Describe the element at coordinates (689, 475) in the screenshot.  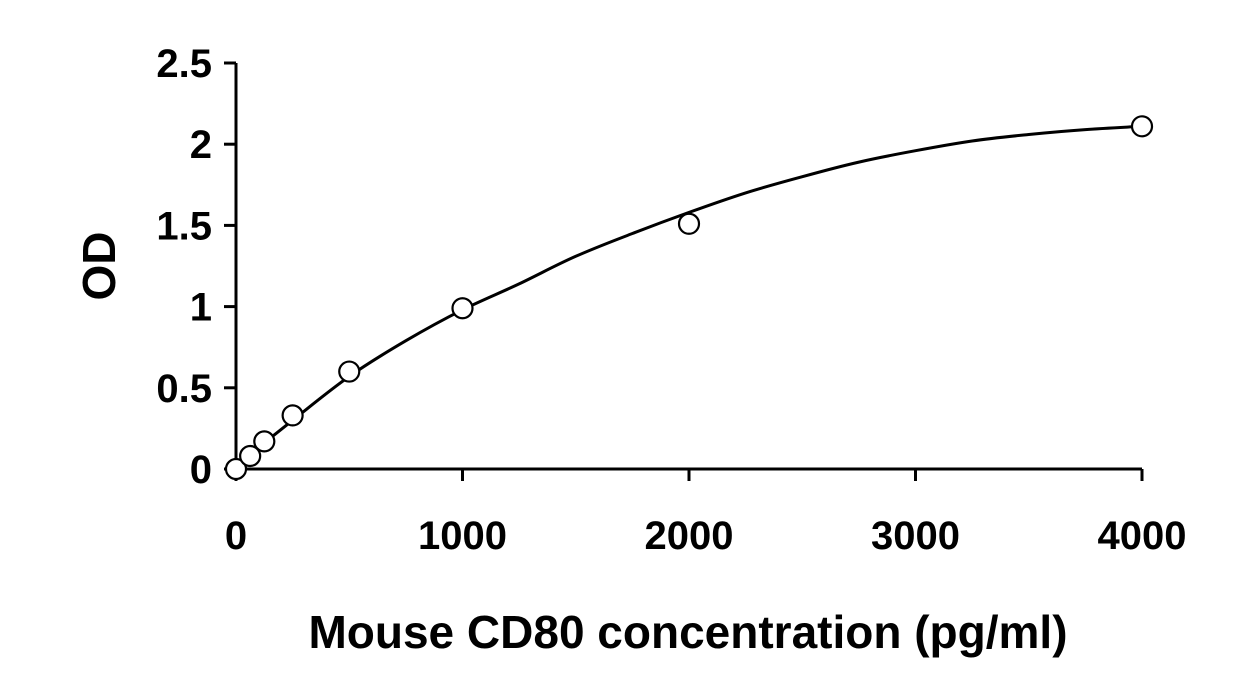
I see `x-ticks` at that location.